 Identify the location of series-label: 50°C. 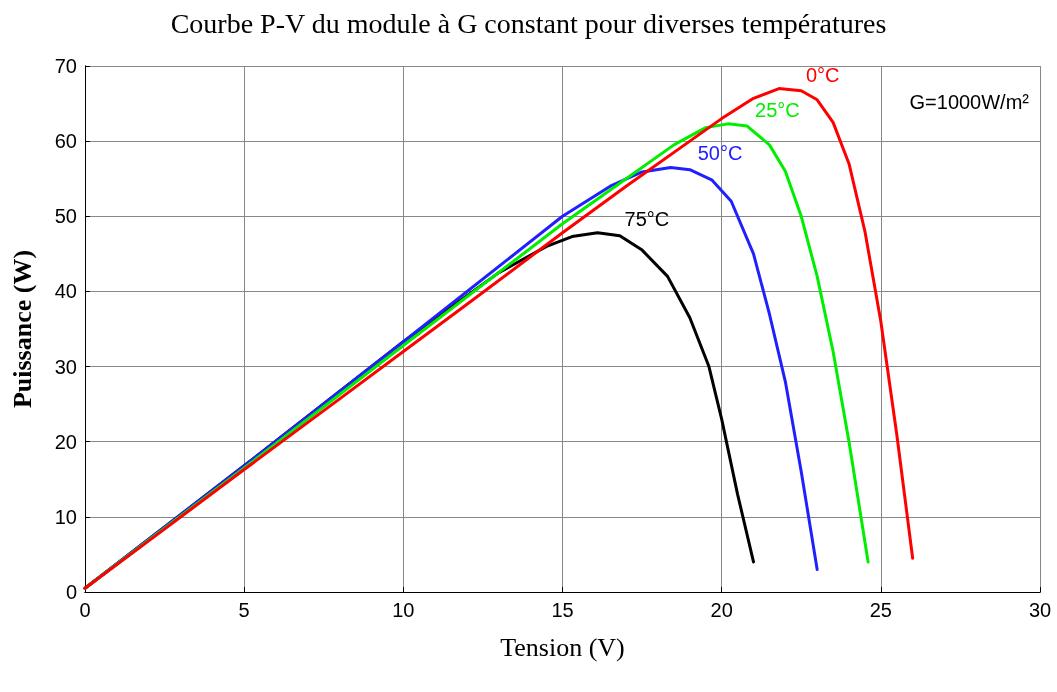
(720, 153).